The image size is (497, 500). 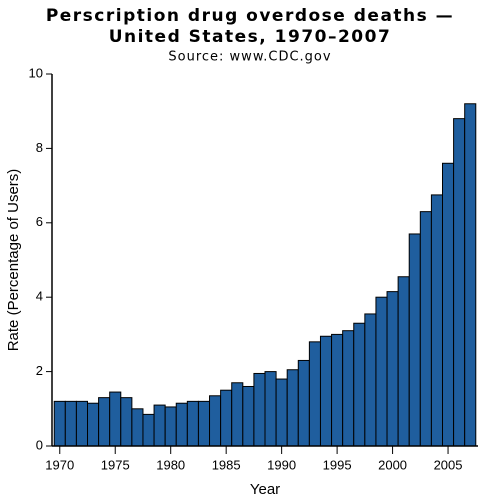 What do you see at coordinates (265, 489) in the screenshot?
I see `x-axis-label: Year` at bounding box center [265, 489].